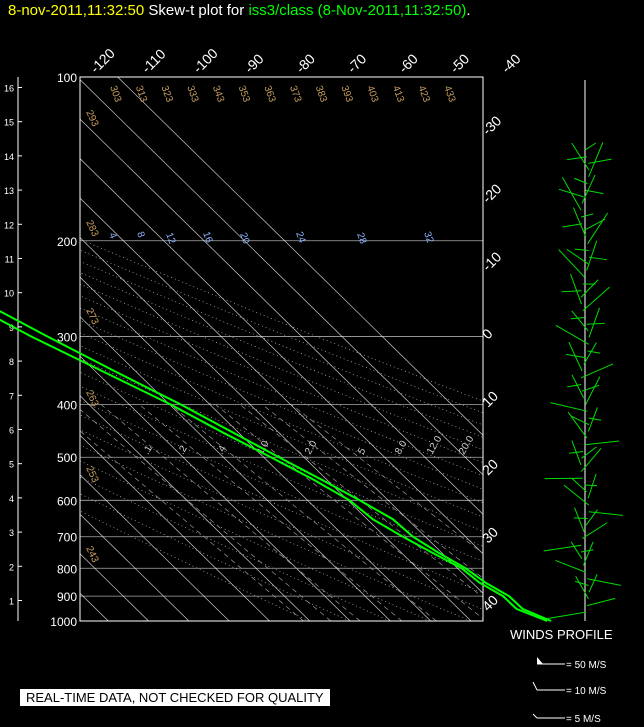 Image resolution: width=644 pixels, height=727 pixels. Describe the element at coordinates (91, 317) in the screenshot. I see `dry-adiabat-label-left: 273` at that location.